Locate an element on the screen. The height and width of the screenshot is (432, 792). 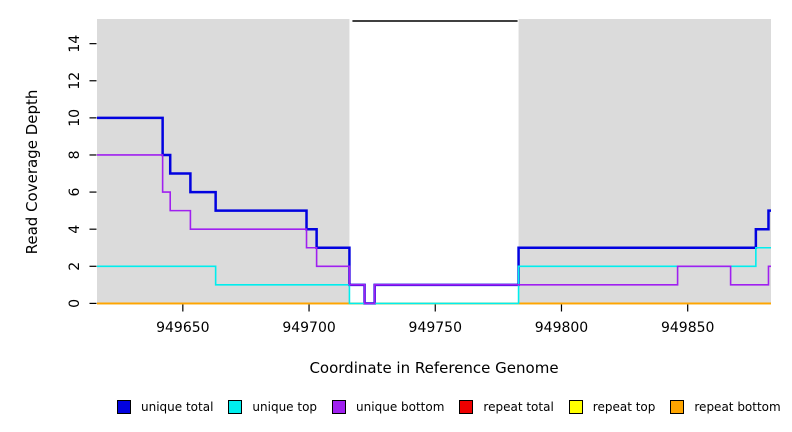
y-tick-label: 2 is located at coordinates (75, 266).